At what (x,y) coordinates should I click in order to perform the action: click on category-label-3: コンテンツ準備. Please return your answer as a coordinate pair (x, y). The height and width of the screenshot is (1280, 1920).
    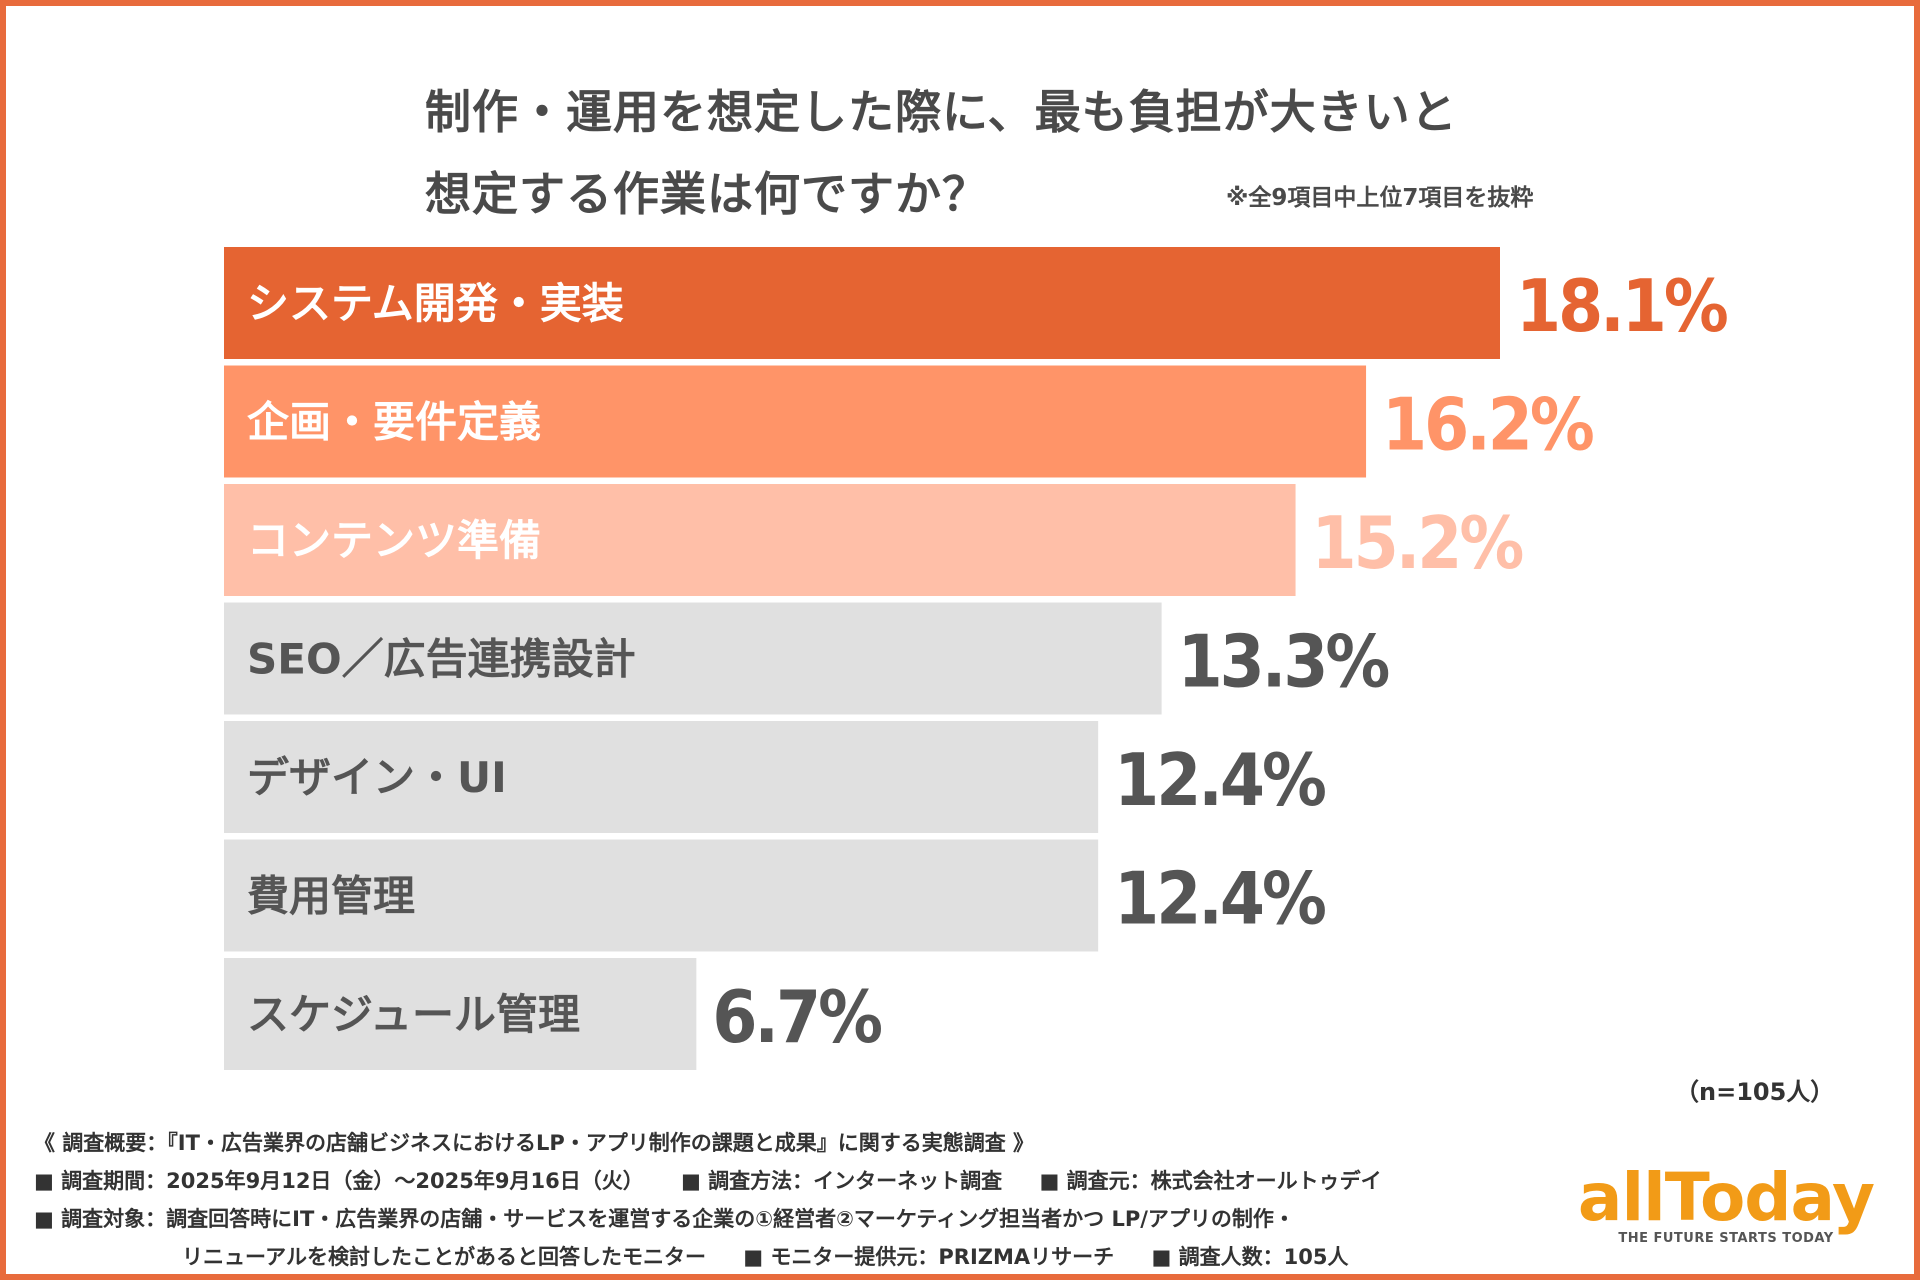
    Looking at the image, I should click on (394, 540).